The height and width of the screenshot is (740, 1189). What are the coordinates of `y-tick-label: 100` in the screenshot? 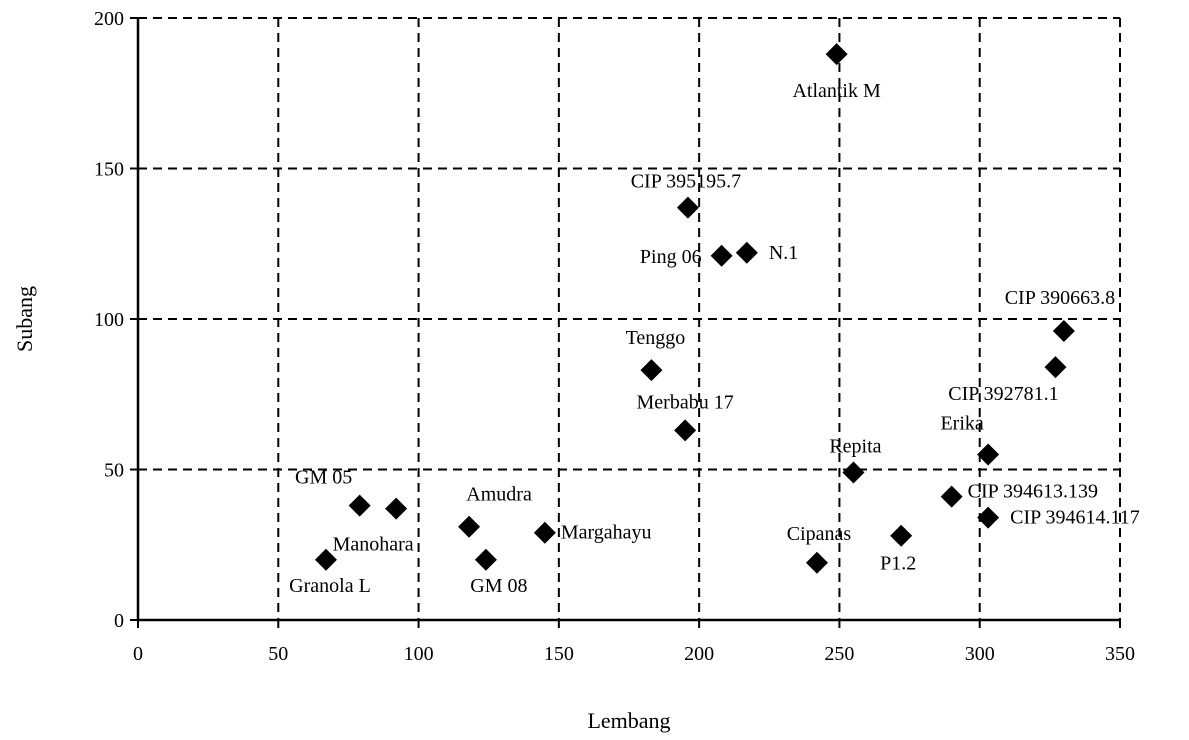 It's located at (109, 320).